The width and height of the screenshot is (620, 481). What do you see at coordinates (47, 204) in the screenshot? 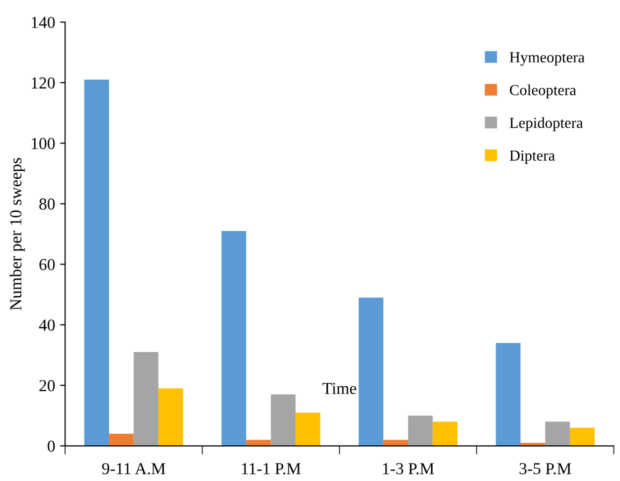
I see `y-tick-label: 80` at bounding box center [47, 204].